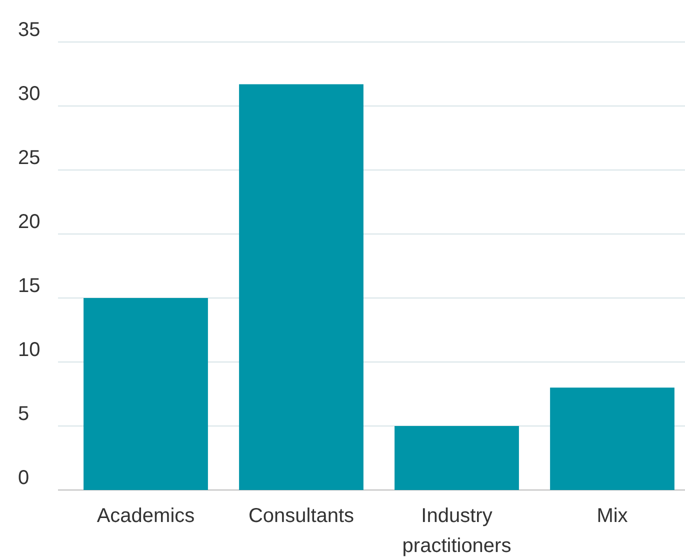  What do you see at coordinates (24, 478) in the screenshot?
I see `y-tick-label: 0` at bounding box center [24, 478].